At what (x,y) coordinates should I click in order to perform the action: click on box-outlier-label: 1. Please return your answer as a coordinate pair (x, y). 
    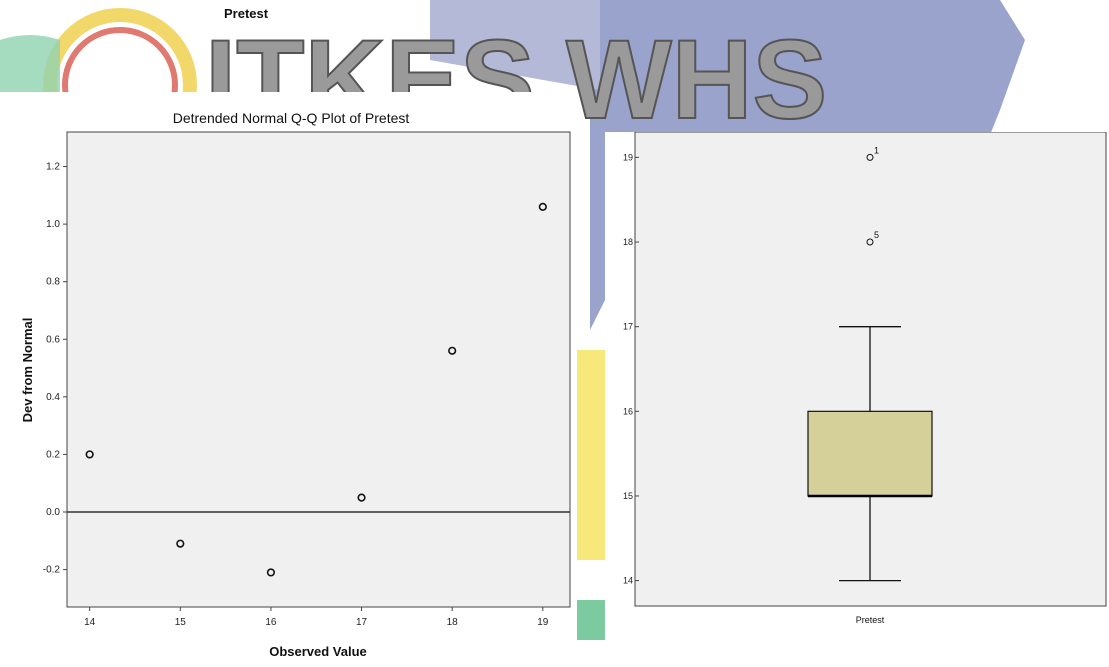
    Looking at the image, I should click on (876, 150).